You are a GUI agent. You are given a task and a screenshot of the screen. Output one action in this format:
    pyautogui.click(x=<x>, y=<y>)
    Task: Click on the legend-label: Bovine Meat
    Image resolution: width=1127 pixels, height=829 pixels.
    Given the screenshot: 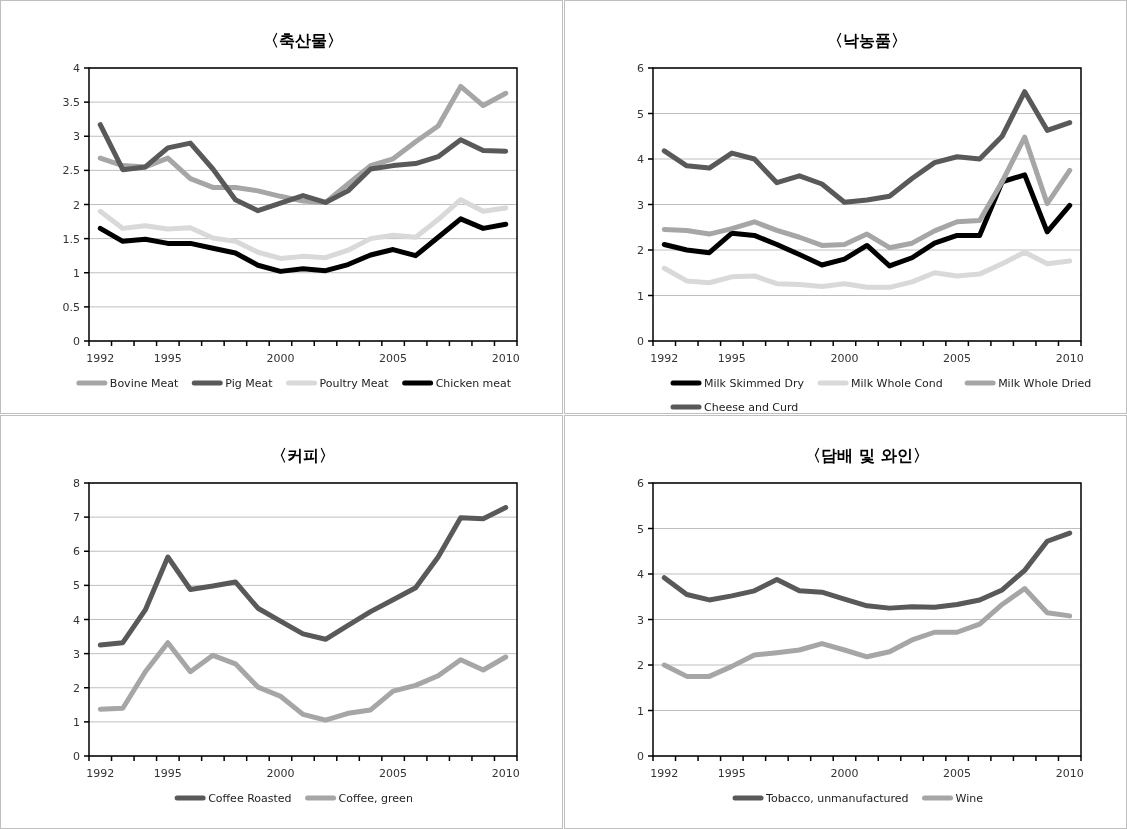 What is the action you would take?
    pyautogui.click(x=144, y=383)
    